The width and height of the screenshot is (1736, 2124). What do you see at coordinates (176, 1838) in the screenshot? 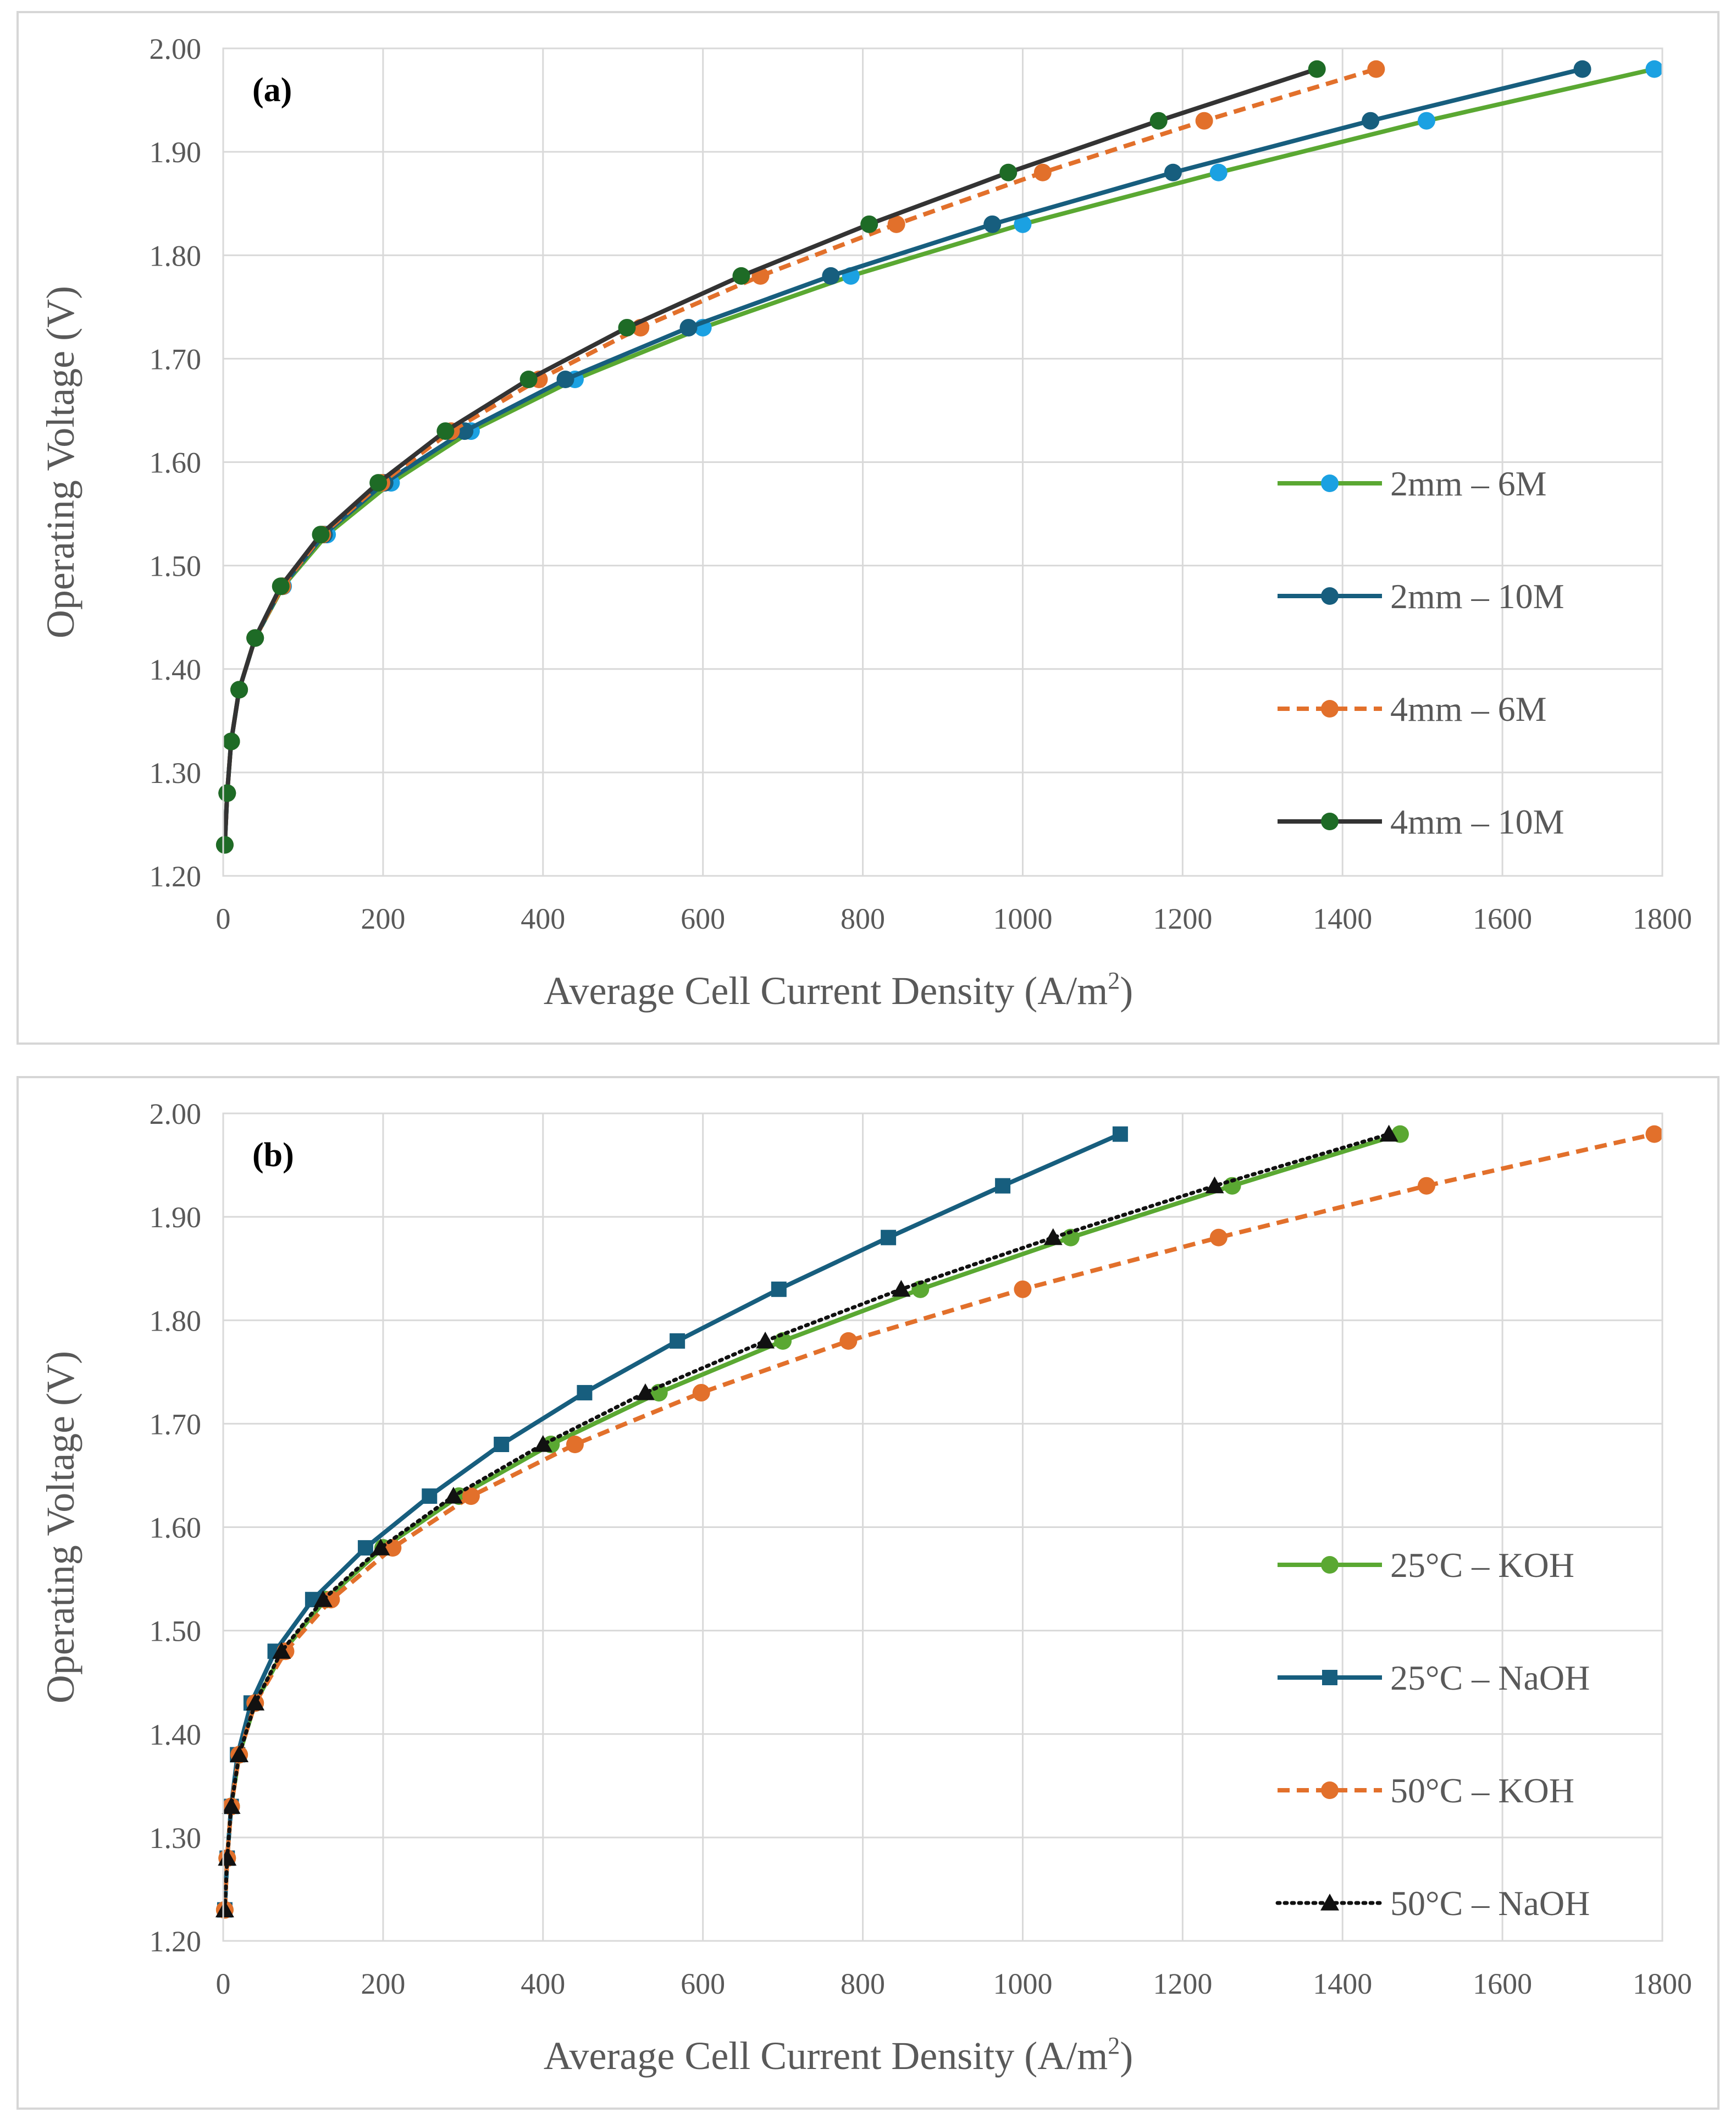
I see `y-tick-label: 1.30` at bounding box center [176, 1838].